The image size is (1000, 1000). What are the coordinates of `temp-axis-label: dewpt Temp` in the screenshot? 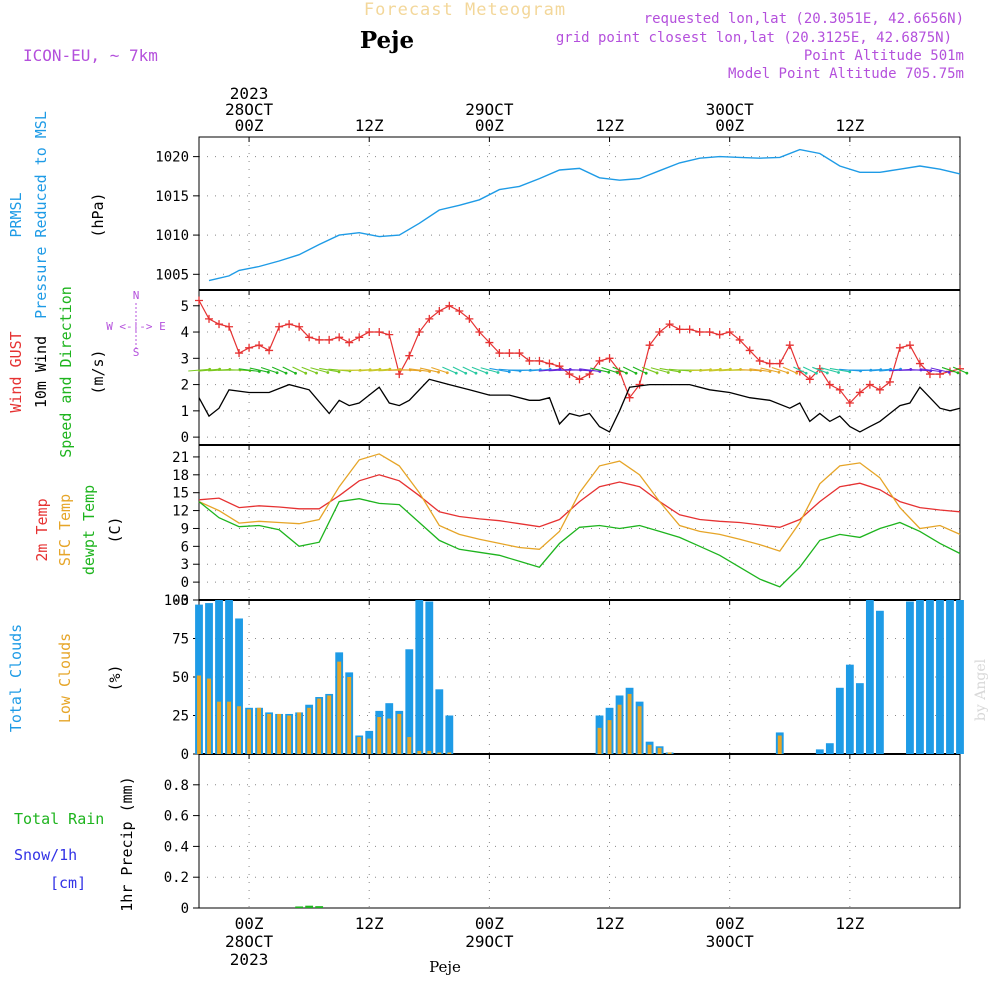 It's located at (89, 530).